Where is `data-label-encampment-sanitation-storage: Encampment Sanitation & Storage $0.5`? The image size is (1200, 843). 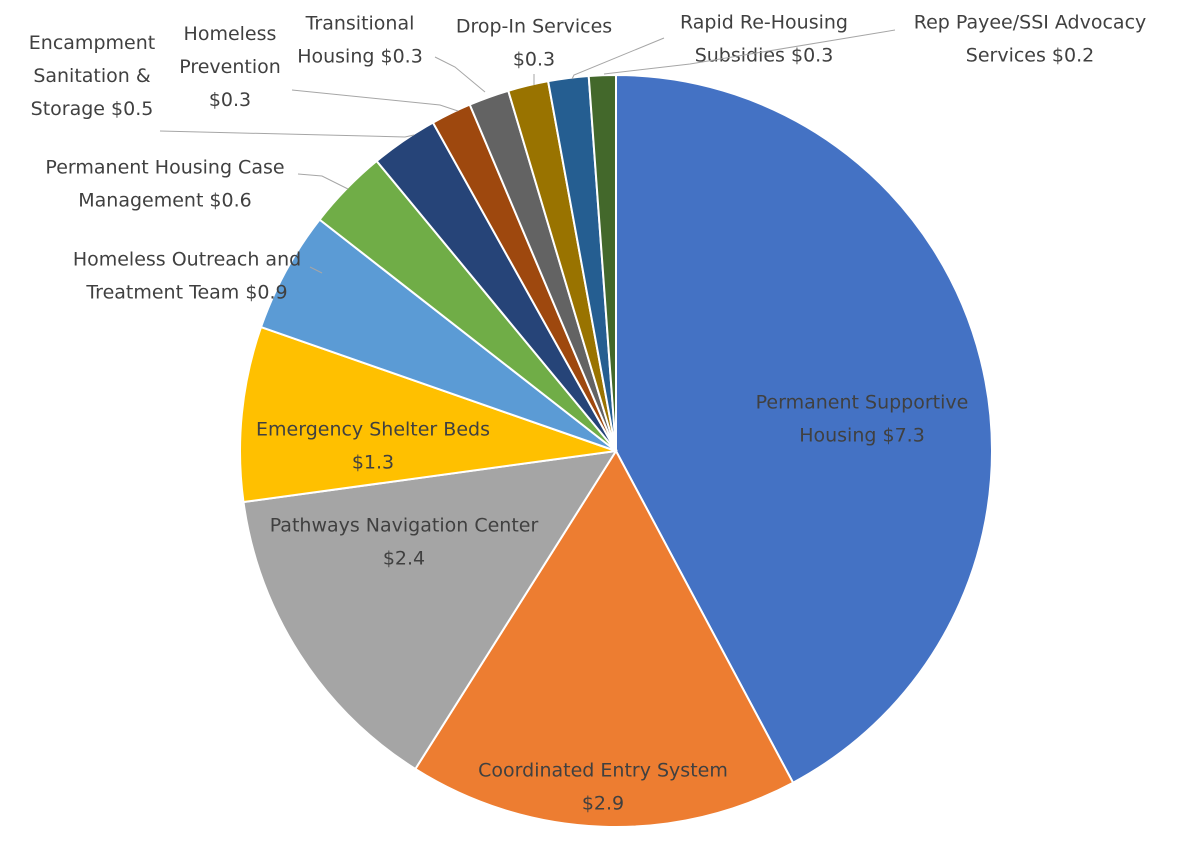 data-label-encampment-sanitation-storage: Encampment Sanitation & Storage $0.5 is located at coordinates (92, 76).